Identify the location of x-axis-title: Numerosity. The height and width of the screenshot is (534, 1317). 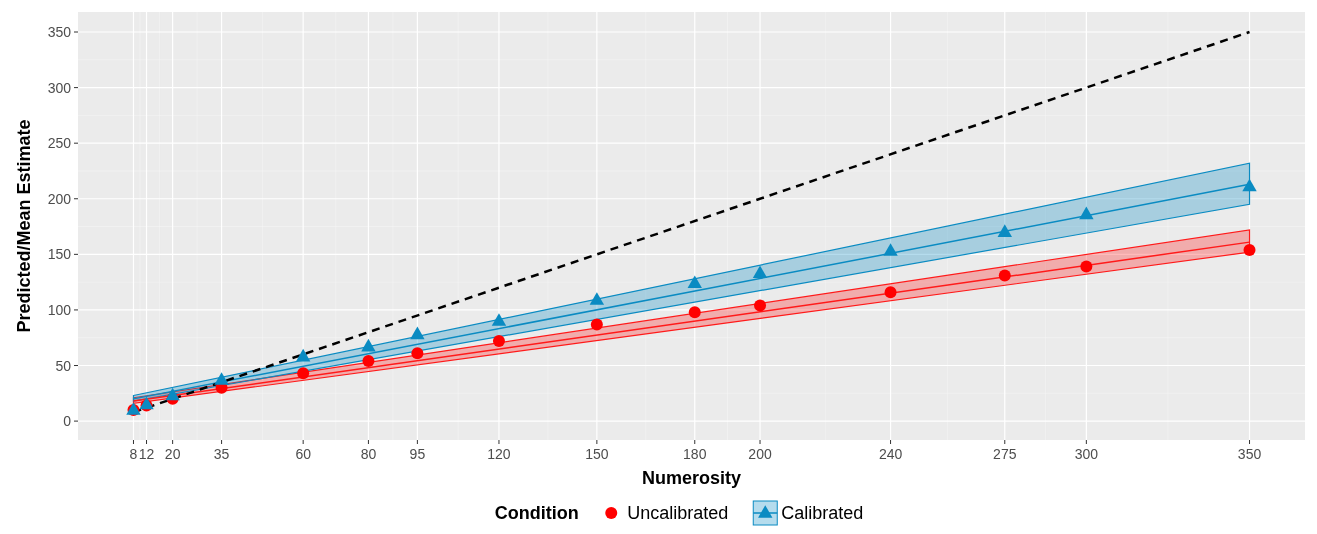
(691, 478).